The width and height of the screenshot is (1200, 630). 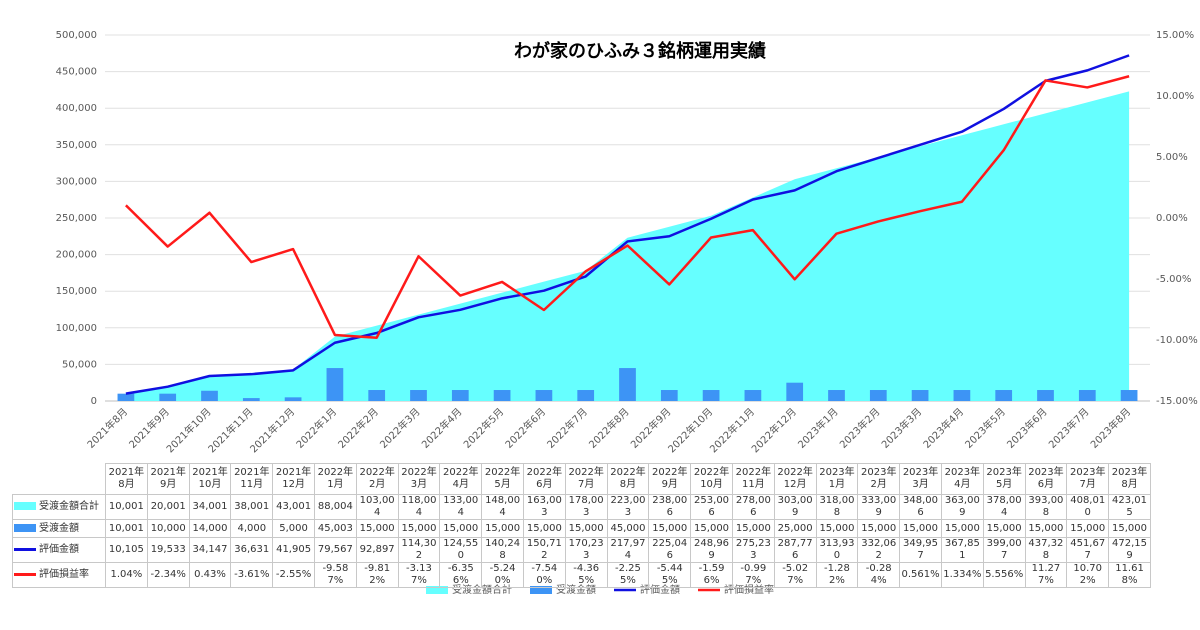 What do you see at coordinates (168, 550) in the screenshot?
I see `table-cell: 19,533` at bounding box center [168, 550].